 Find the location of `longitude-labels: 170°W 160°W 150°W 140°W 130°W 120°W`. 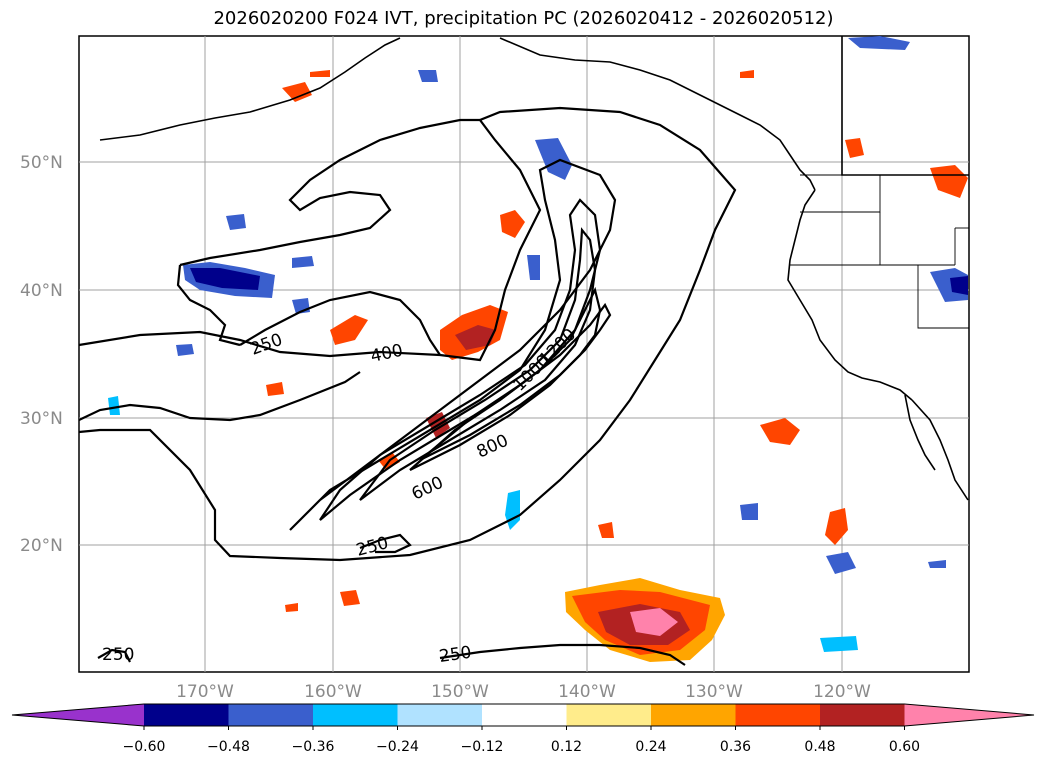

longitude-labels: 170°W 160°W 150°W 140°W 130°W 120°W is located at coordinates (523, 692).